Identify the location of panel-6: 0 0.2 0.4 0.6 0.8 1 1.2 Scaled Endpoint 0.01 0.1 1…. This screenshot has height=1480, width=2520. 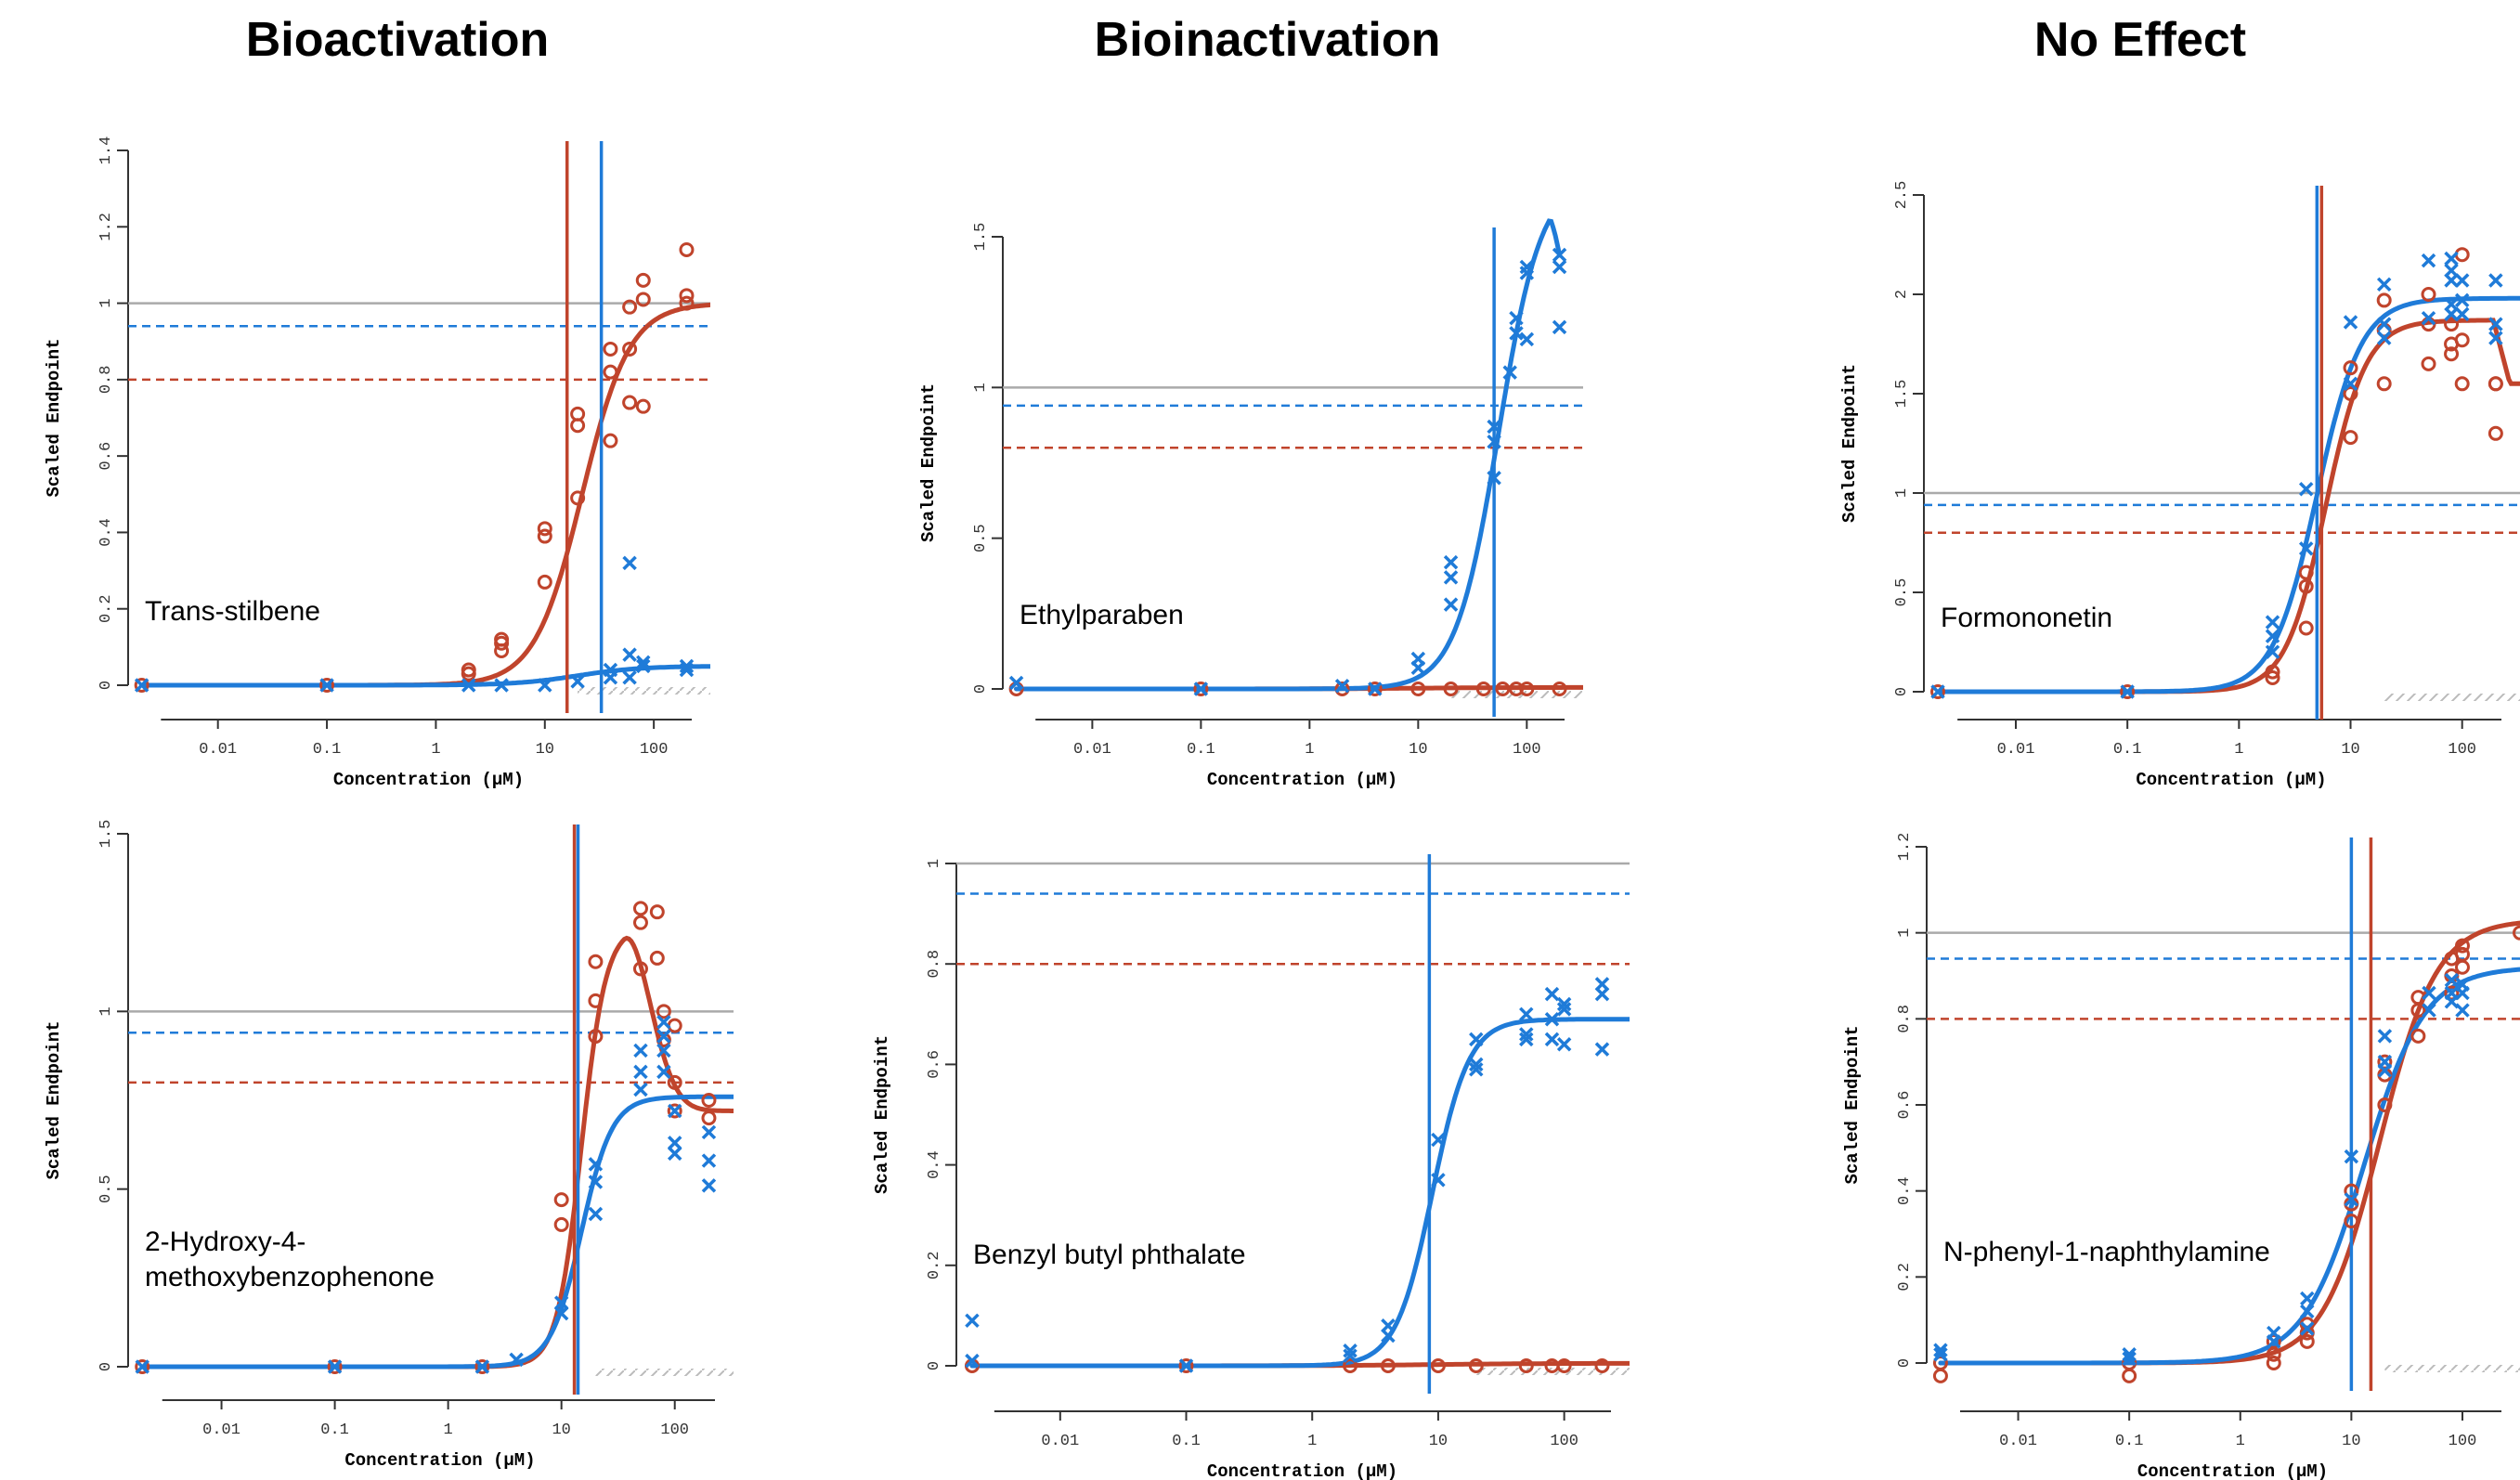
(2181, 1156).